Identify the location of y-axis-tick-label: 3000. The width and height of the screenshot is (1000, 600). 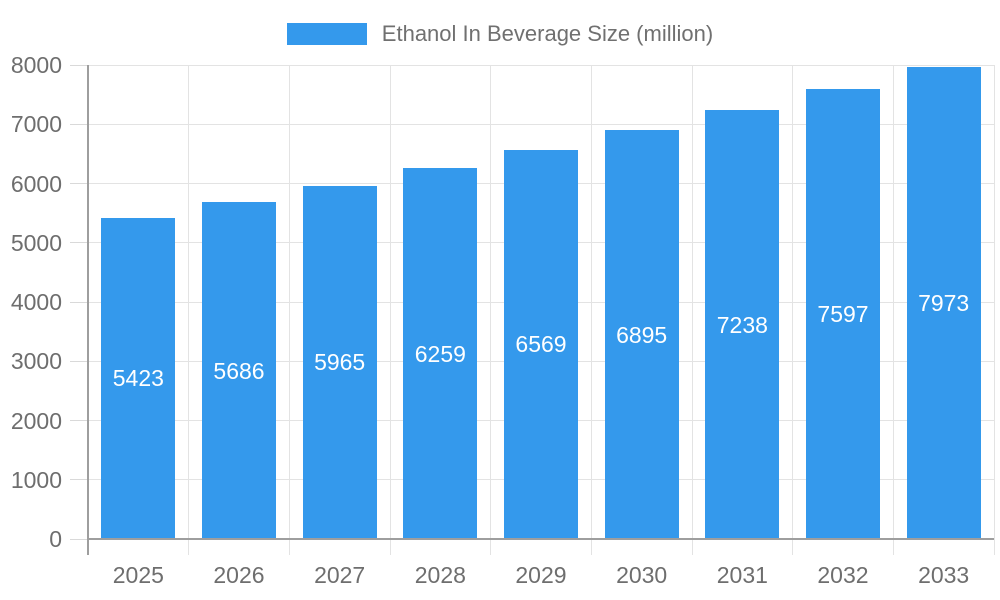
(36, 361).